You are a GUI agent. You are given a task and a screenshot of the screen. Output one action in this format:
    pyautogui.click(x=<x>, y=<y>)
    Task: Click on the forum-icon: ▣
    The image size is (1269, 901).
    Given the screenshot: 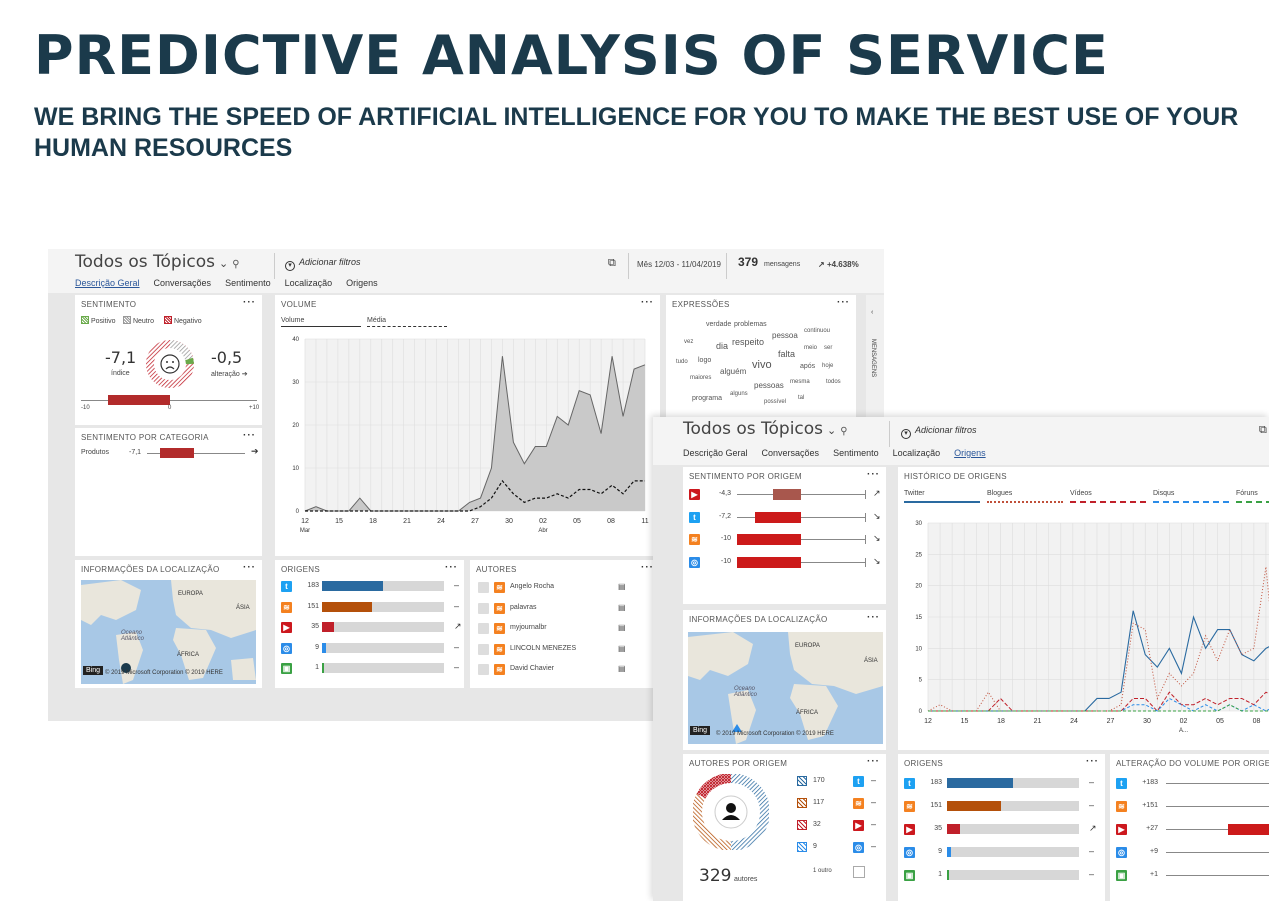 What is the action you would take?
    pyautogui.click(x=1121, y=875)
    